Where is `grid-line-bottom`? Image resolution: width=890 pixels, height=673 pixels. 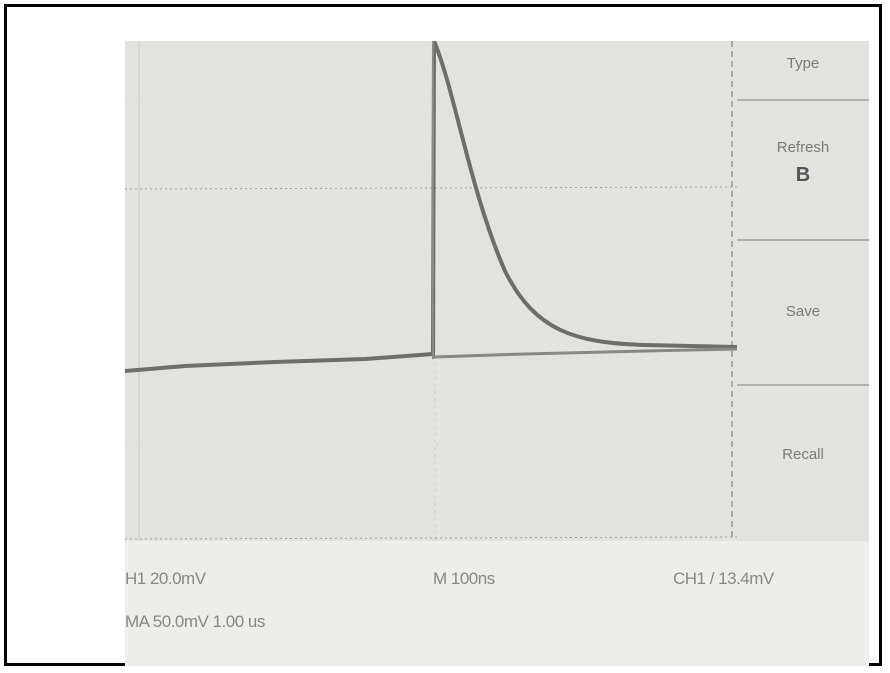 grid-line-bottom is located at coordinates (431, 538).